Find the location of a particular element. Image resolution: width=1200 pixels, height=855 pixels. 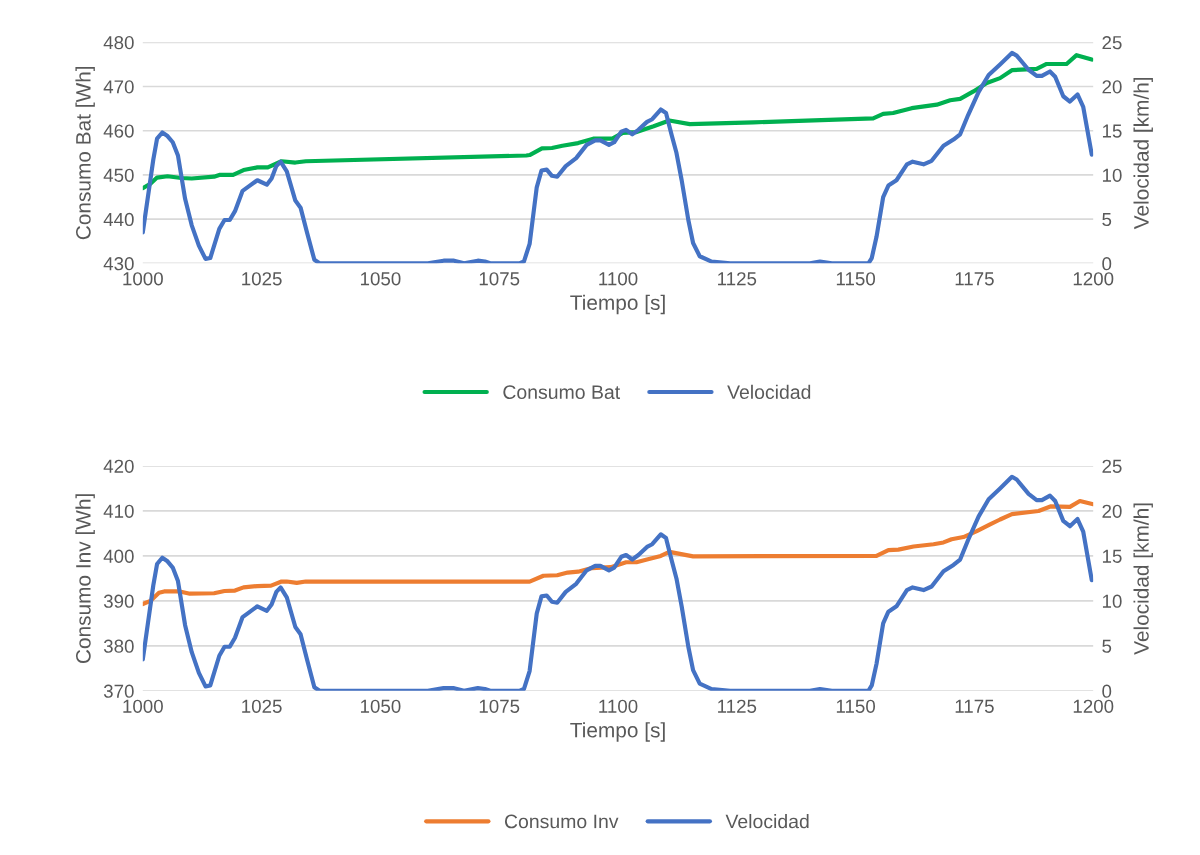

y-tick-label: 410 is located at coordinates (118, 511).